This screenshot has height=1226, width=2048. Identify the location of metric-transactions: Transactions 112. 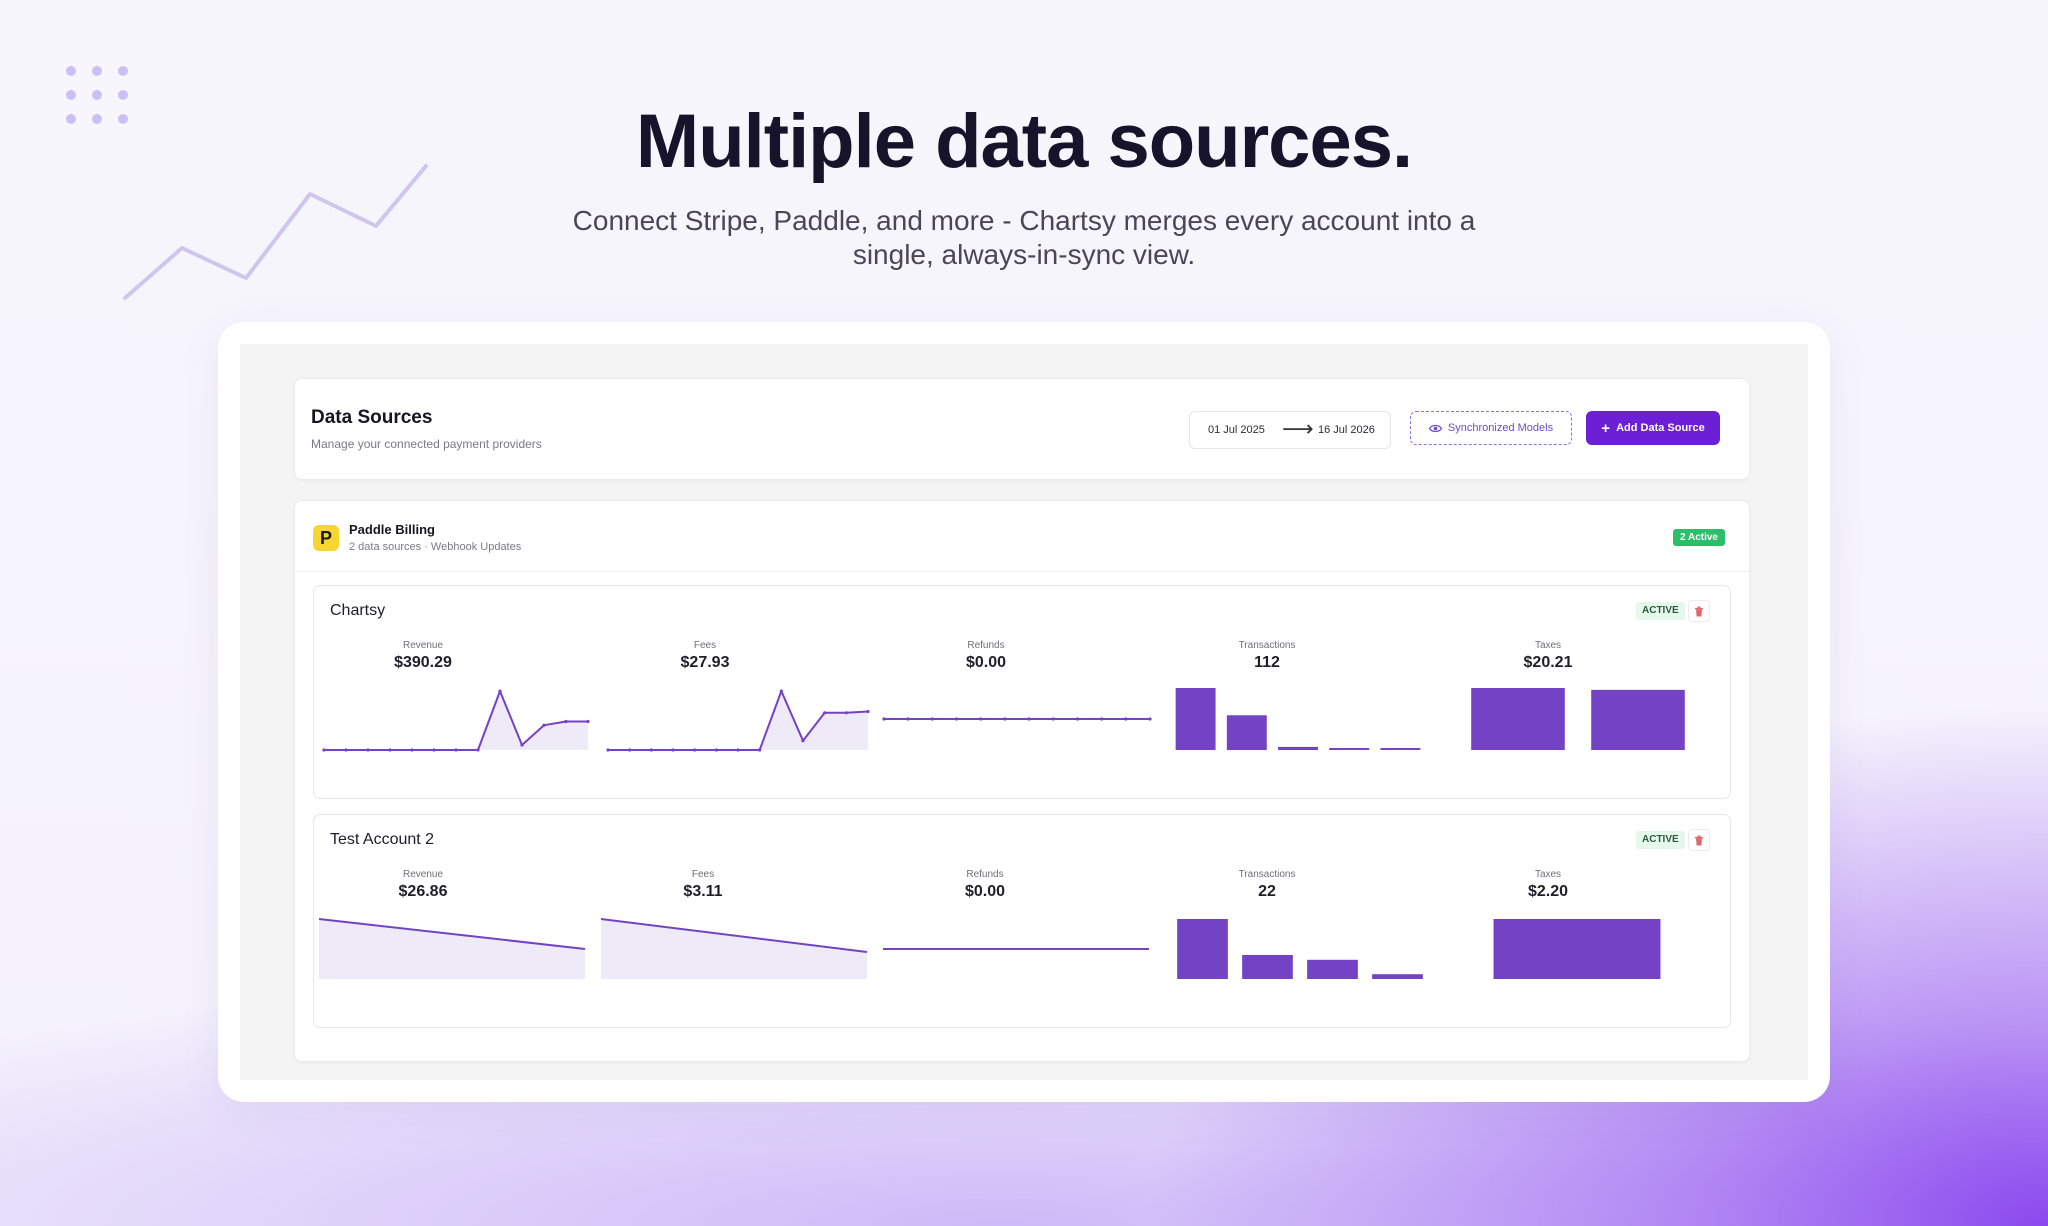
(1267, 656).